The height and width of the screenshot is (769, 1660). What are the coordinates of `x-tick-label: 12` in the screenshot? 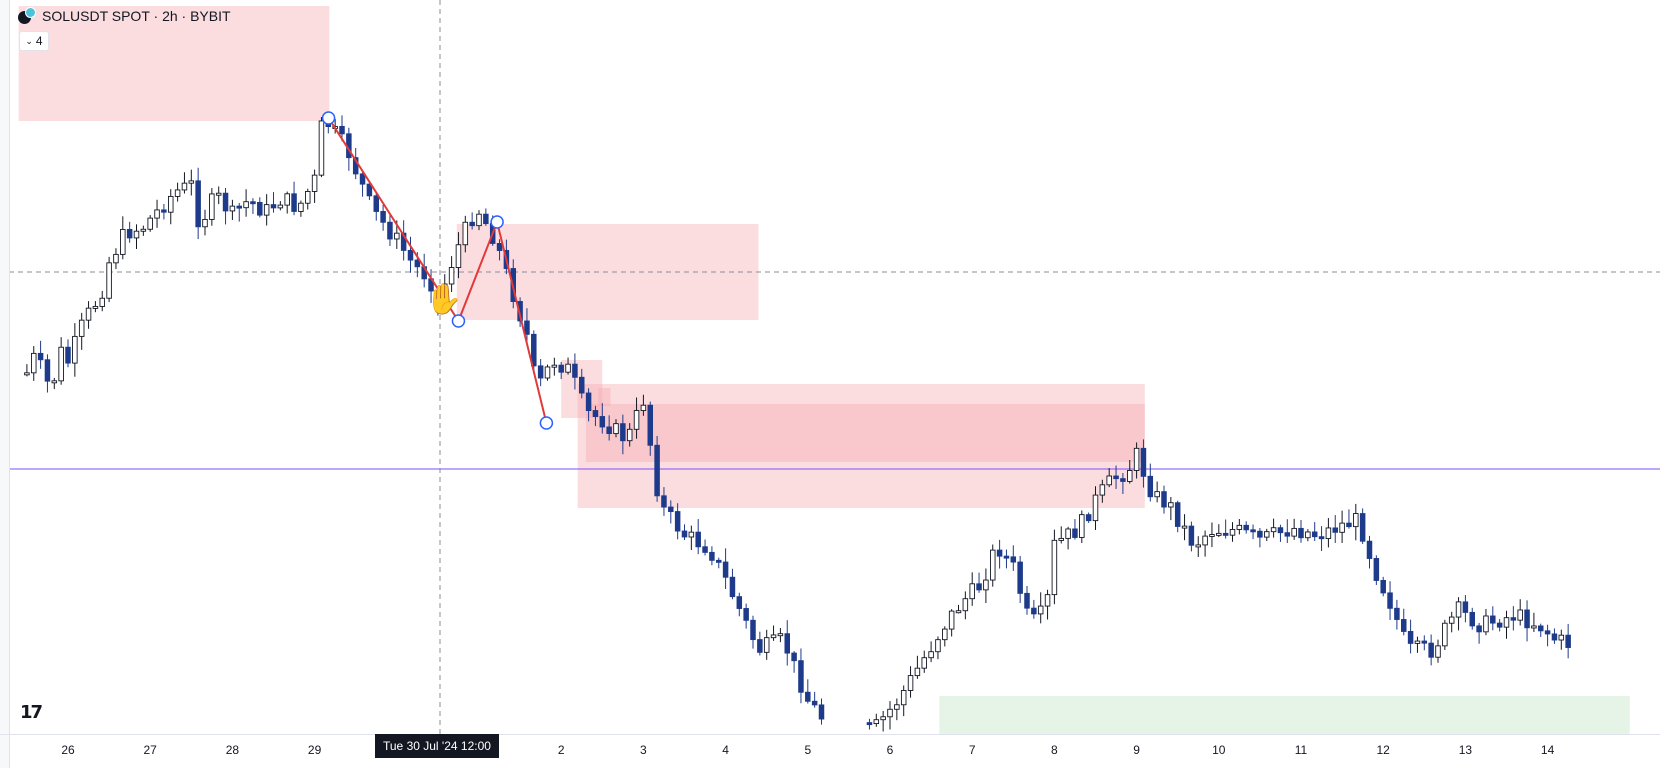 It's located at (1383, 750).